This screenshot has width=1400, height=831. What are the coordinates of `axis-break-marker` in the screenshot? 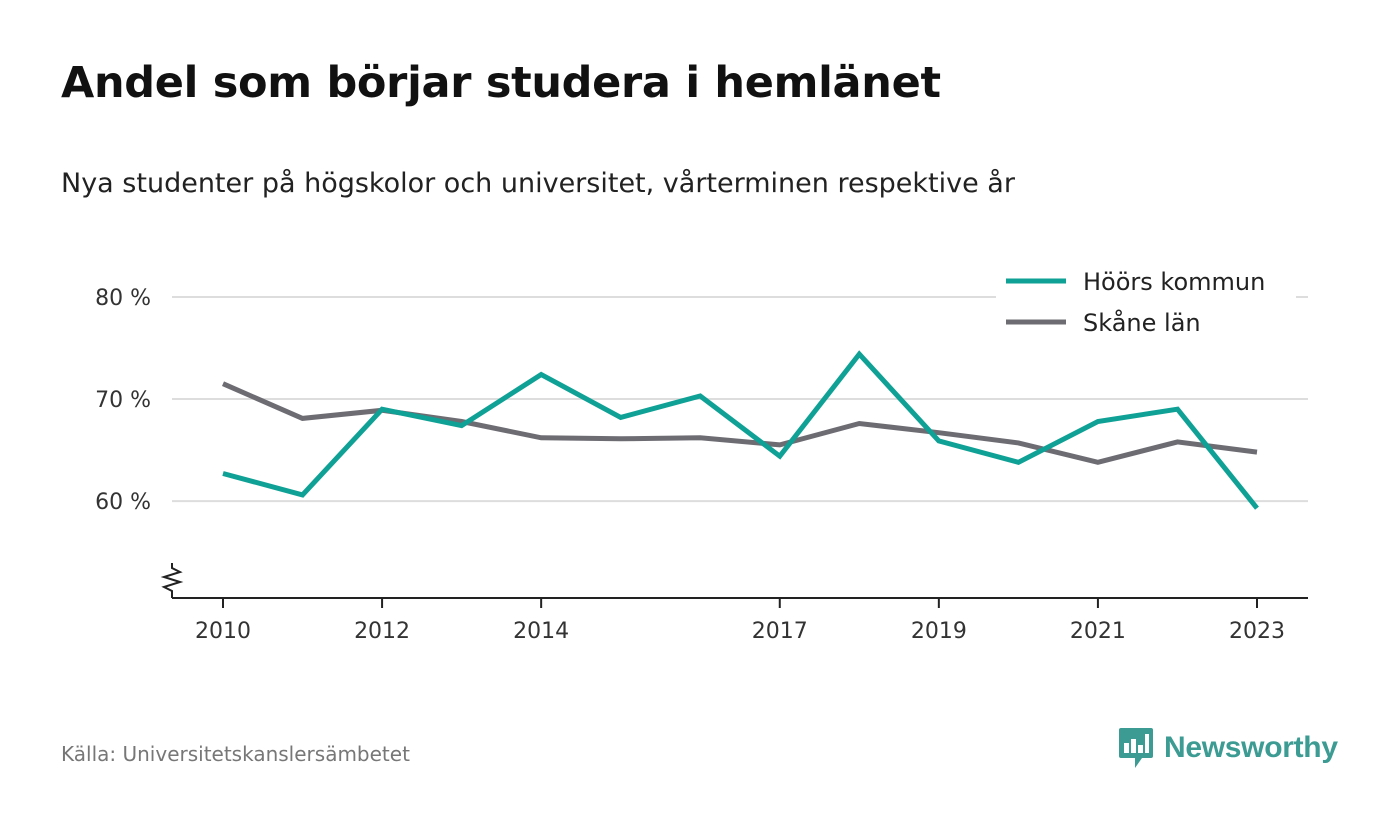 It's located at (172, 580).